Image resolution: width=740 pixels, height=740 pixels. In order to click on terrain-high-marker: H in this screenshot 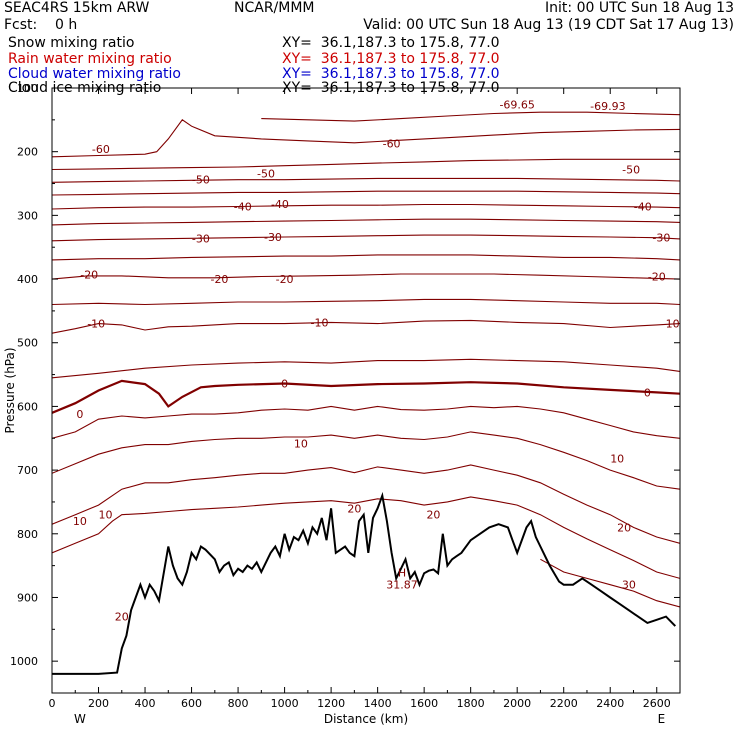, I will do `click(402, 573)`.